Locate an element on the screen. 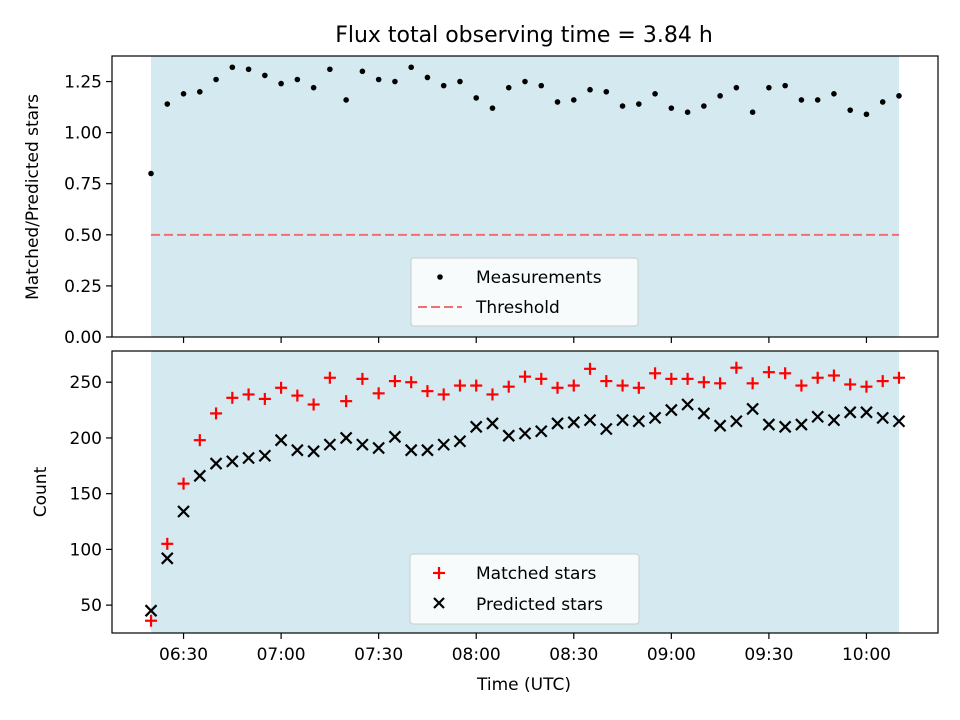 The width and height of the screenshot is (960, 720). top-y-tick-label: 1.25 is located at coordinates (83, 83).